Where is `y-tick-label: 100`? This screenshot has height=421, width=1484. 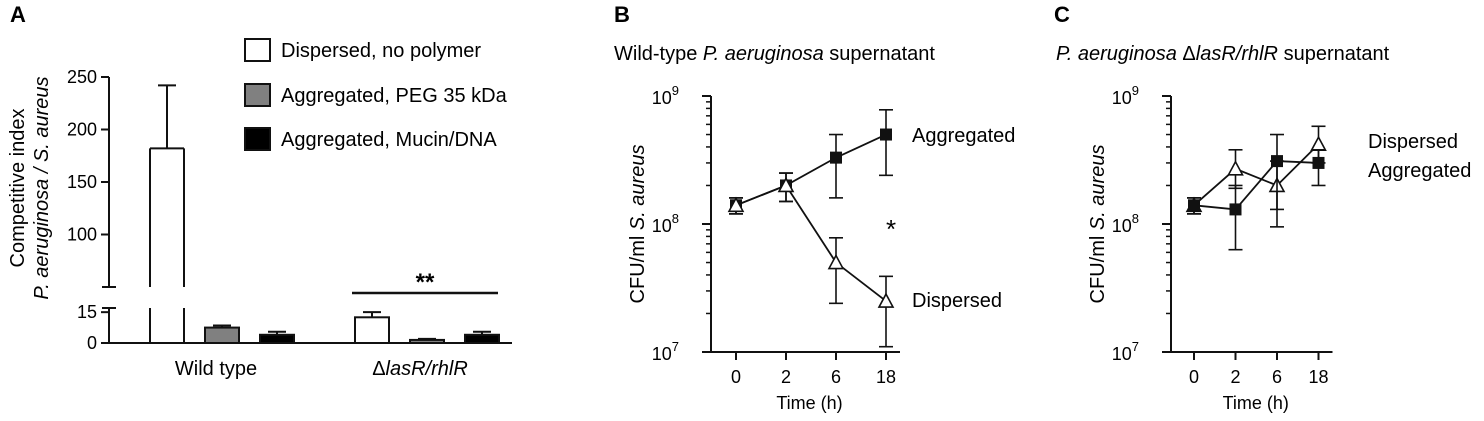 y-tick-label: 100 is located at coordinates (82, 235).